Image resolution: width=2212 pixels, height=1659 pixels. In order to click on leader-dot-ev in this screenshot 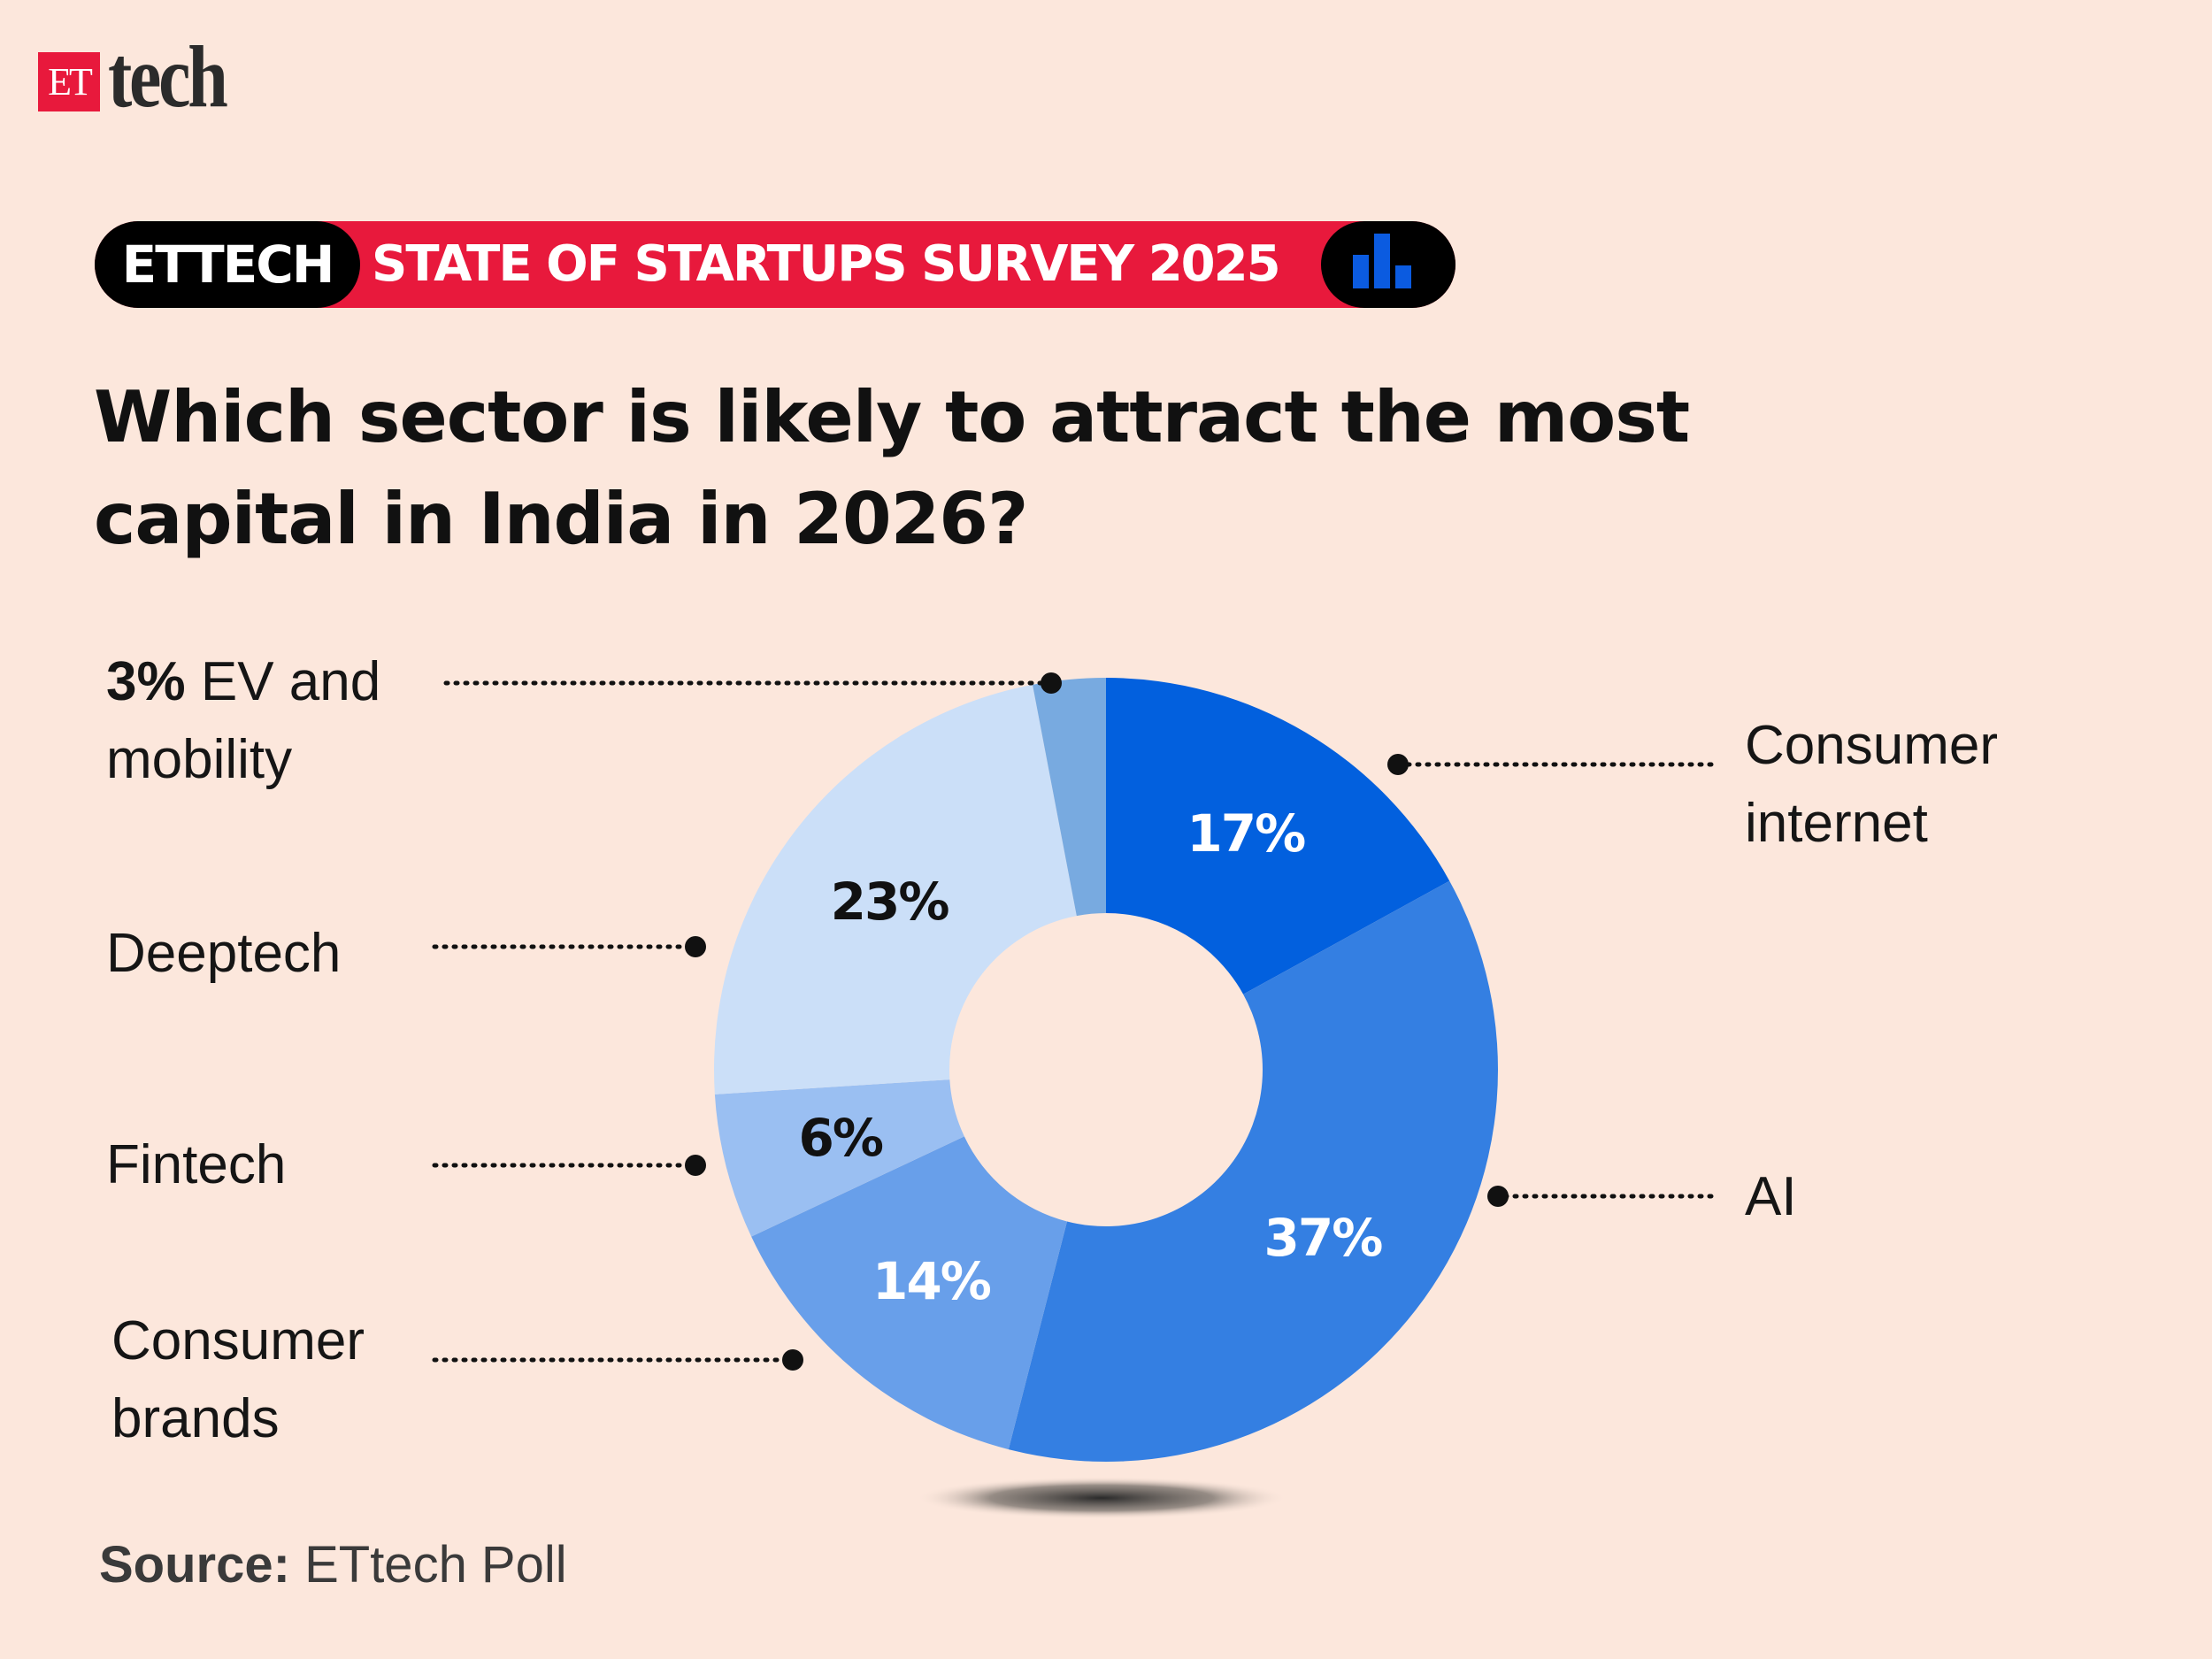, I will do `click(1052, 683)`.